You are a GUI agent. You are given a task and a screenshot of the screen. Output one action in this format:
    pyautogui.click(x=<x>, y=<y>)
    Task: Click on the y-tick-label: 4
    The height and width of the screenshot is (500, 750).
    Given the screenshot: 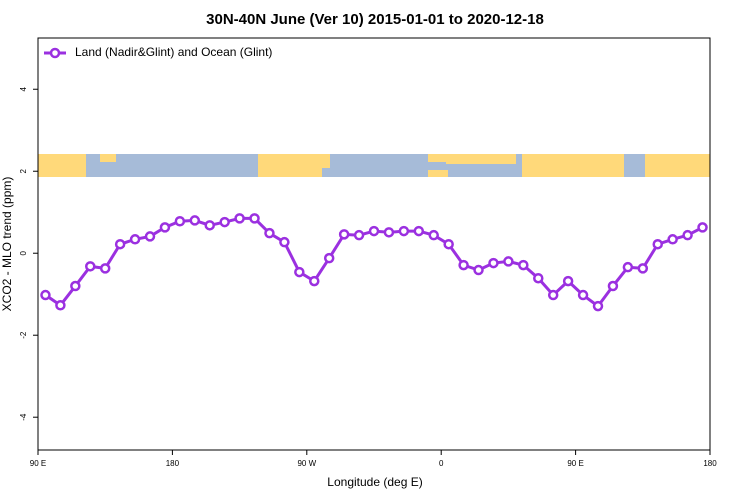 What is the action you would take?
    pyautogui.click(x=23, y=88)
    